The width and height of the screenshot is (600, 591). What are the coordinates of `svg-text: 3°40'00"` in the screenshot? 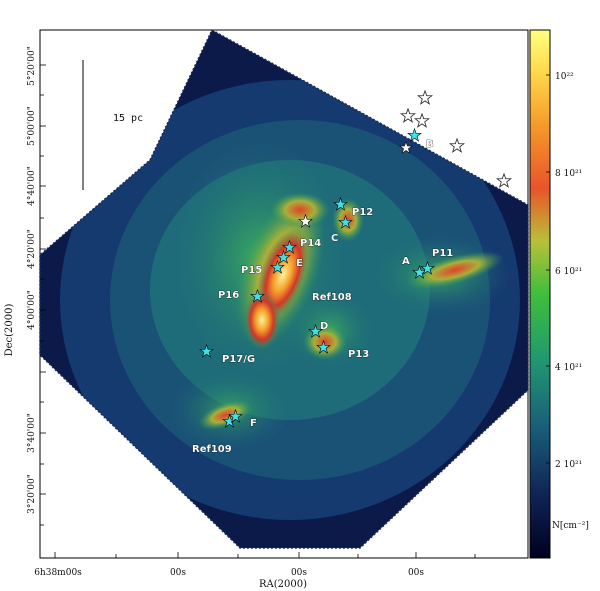 It's located at (32, 433).